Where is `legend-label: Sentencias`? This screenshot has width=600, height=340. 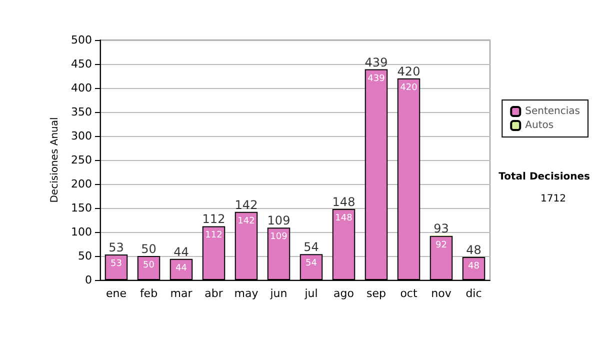 legend-label: Sentencias is located at coordinates (552, 111).